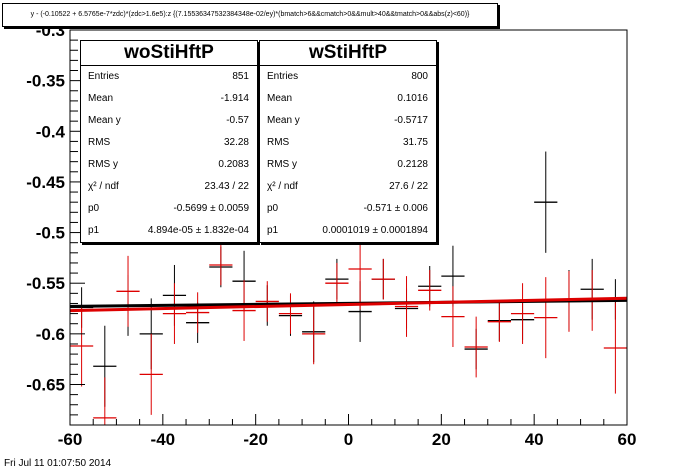 This screenshot has width=696, height=472. What do you see at coordinates (45, 81) in the screenshot?
I see `y-tick-label: -0.35` at bounding box center [45, 81].